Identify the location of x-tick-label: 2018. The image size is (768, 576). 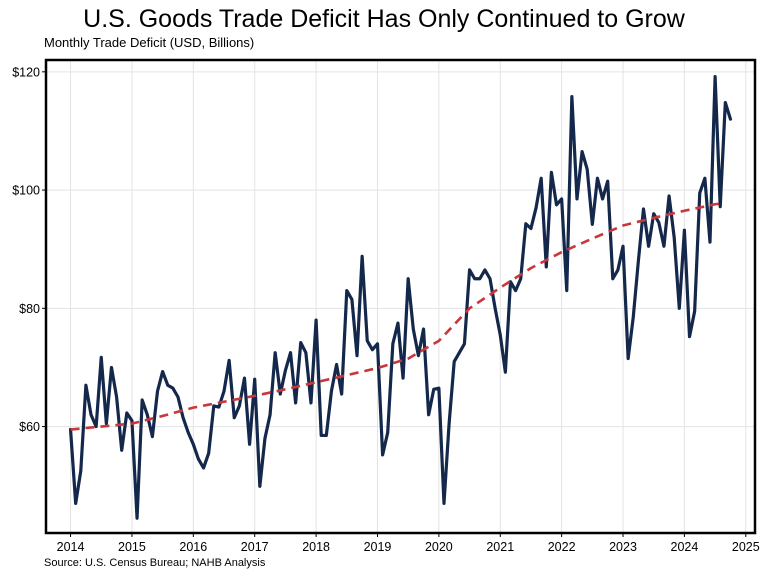
(316, 547).